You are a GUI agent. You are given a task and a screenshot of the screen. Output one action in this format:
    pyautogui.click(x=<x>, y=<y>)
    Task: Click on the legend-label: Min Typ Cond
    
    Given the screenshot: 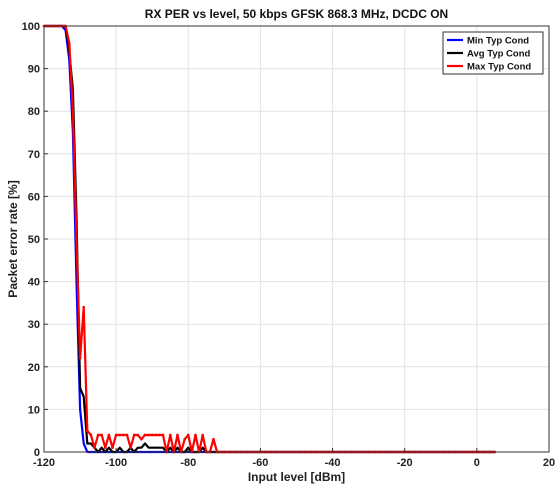 What is the action you would take?
    pyautogui.click(x=498, y=41)
    